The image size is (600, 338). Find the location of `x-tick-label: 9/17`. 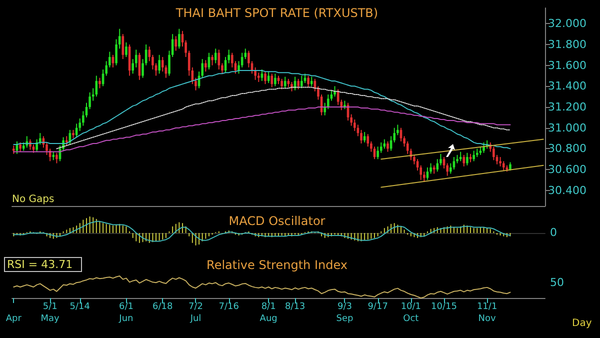

x-tick-label: 9/17 is located at coordinates (378, 307).